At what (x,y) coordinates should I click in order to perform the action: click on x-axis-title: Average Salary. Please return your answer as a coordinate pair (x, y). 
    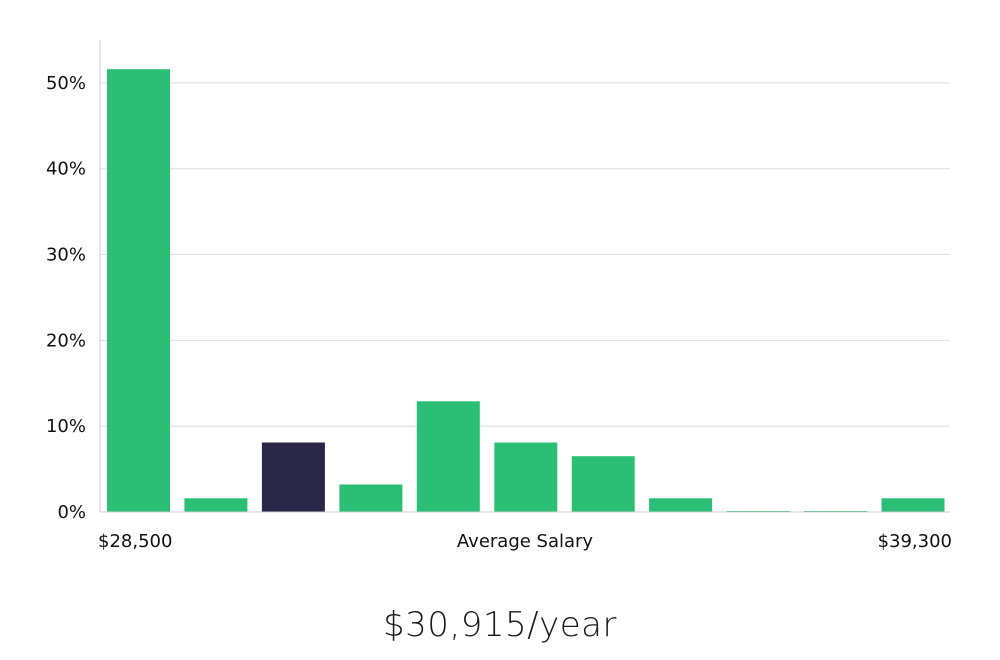
    Looking at the image, I should click on (525, 541).